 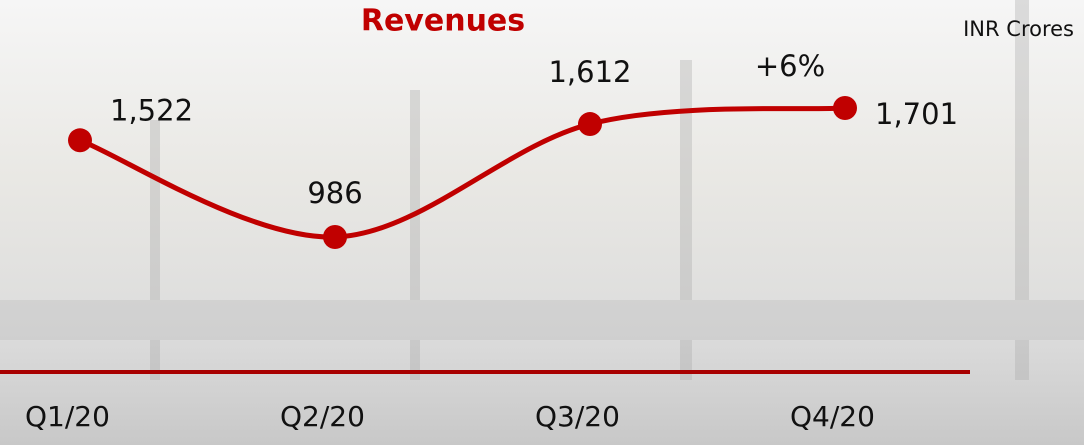 What do you see at coordinates (832, 416) in the screenshot?
I see `x-tick-label: Q4/20` at bounding box center [832, 416].